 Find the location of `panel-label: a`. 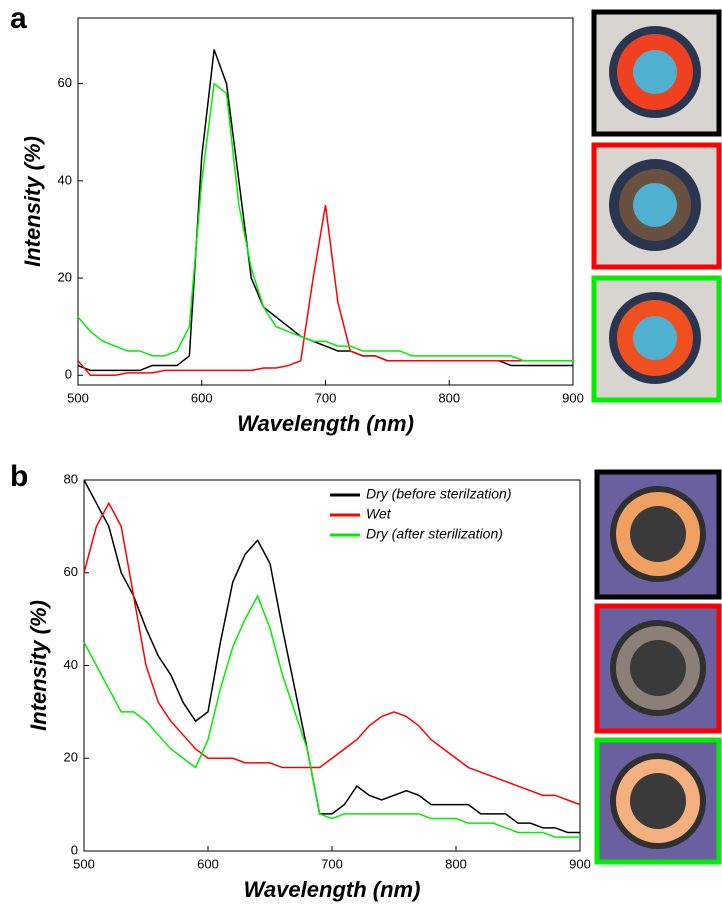

panel-label: a is located at coordinates (18, 18).